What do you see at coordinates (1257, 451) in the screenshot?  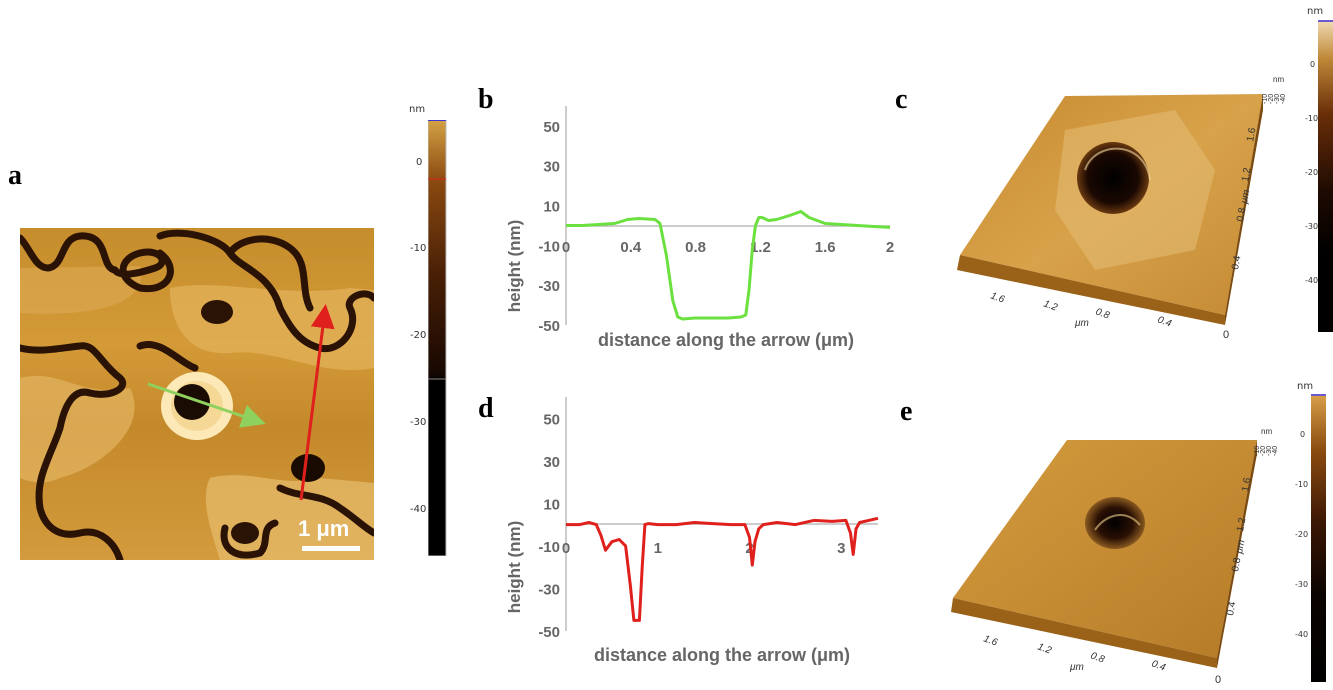 I see `e-z-tick-0: -10` at bounding box center [1257, 451].